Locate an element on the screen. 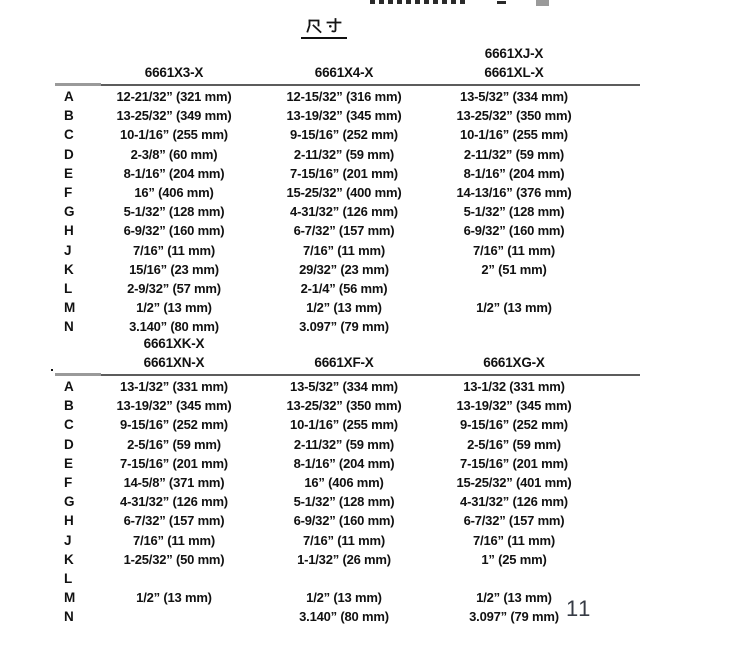 The image size is (734, 669). table-header-row: 6661X3-X 6661X4-X 6661XJ-X 6661XL-X is located at coordinates (350, 63).